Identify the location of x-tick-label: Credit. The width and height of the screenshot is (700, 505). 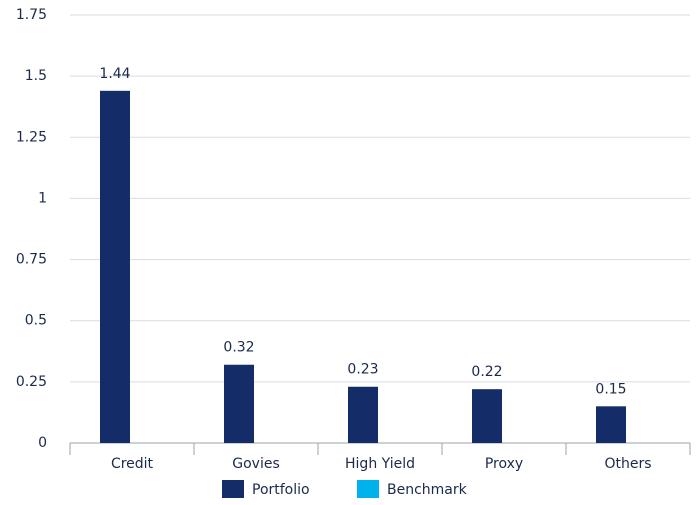
(132, 464).